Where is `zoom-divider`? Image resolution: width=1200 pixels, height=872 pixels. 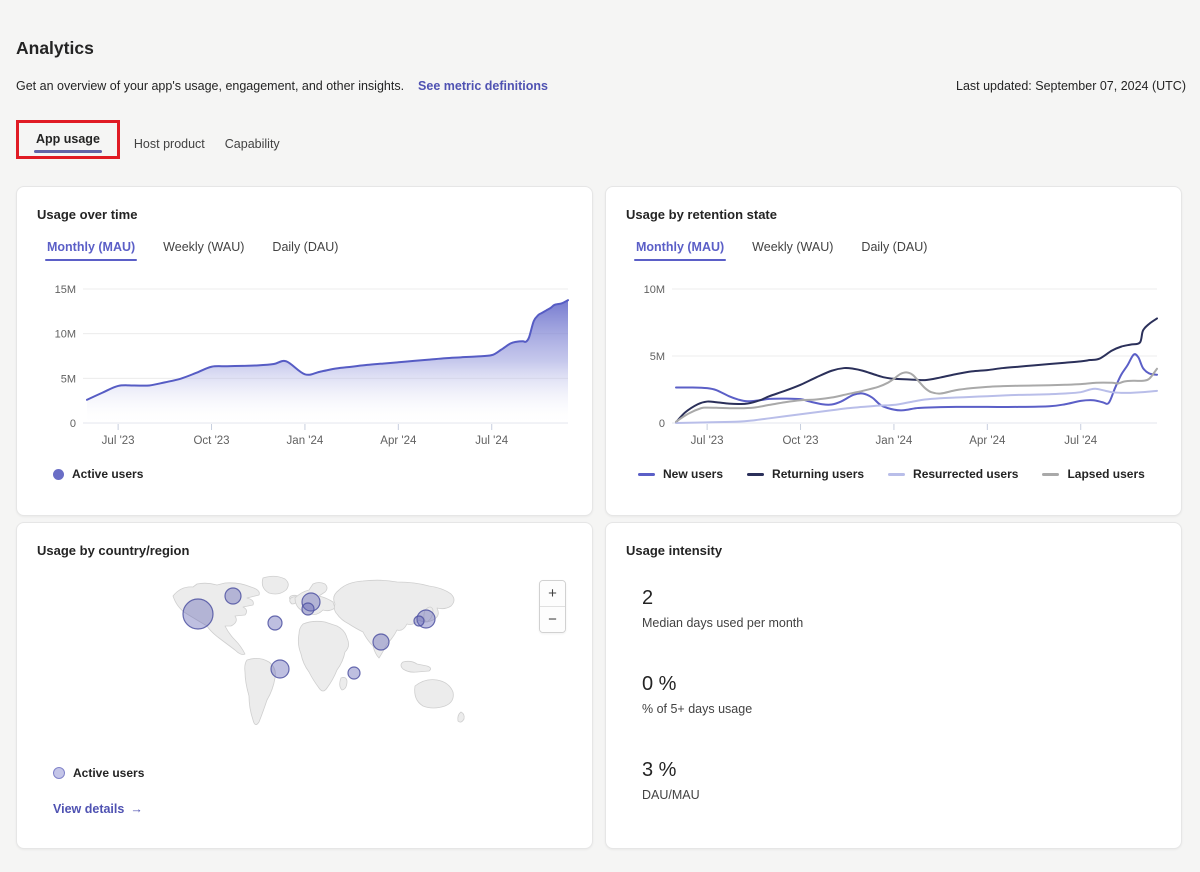
zoom-divider is located at coordinates (552, 606).